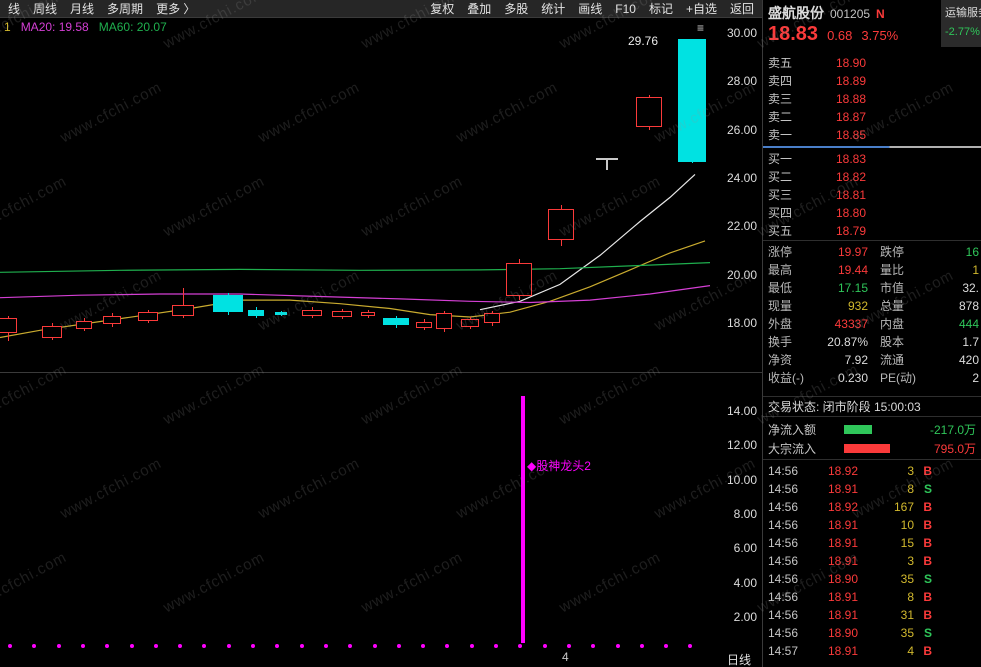 The height and width of the screenshot is (667, 981). Describe the element at coordinates (780, 270) in the screenshot. I see `stat-label: 最高` at that location.